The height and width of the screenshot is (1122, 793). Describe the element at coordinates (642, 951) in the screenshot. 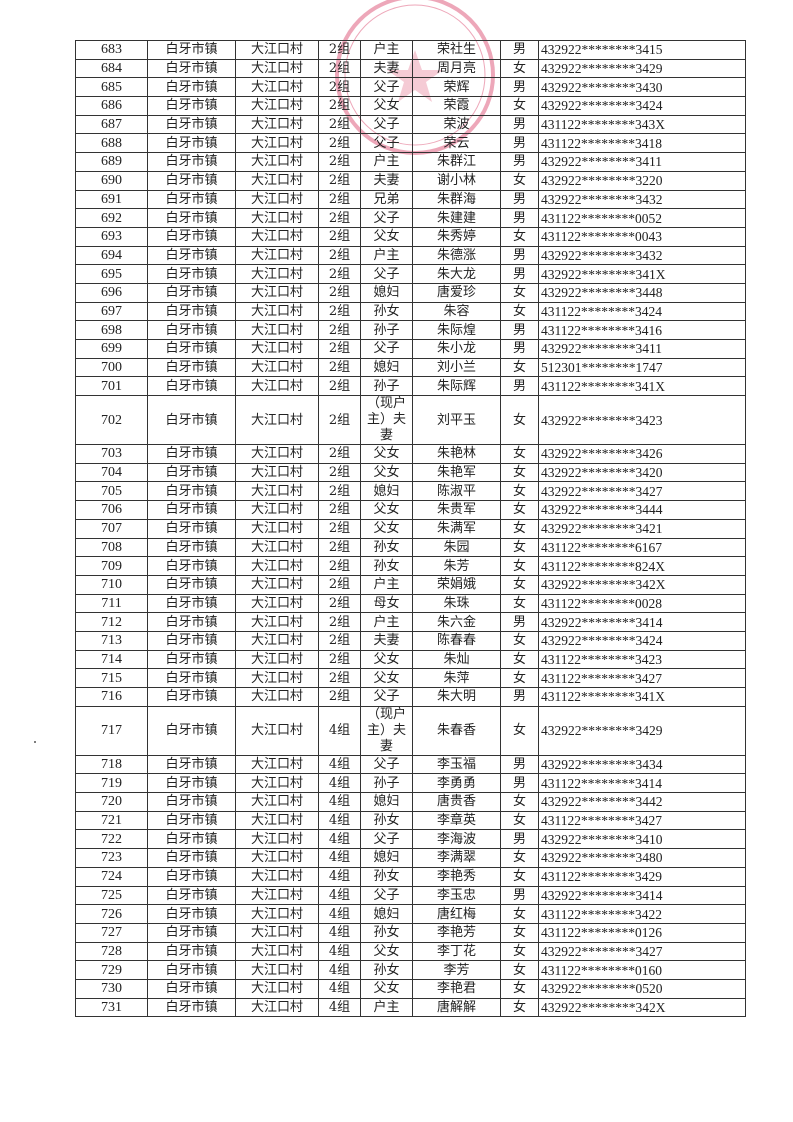

I see `id-number-cell: 432922********3427` at that location.